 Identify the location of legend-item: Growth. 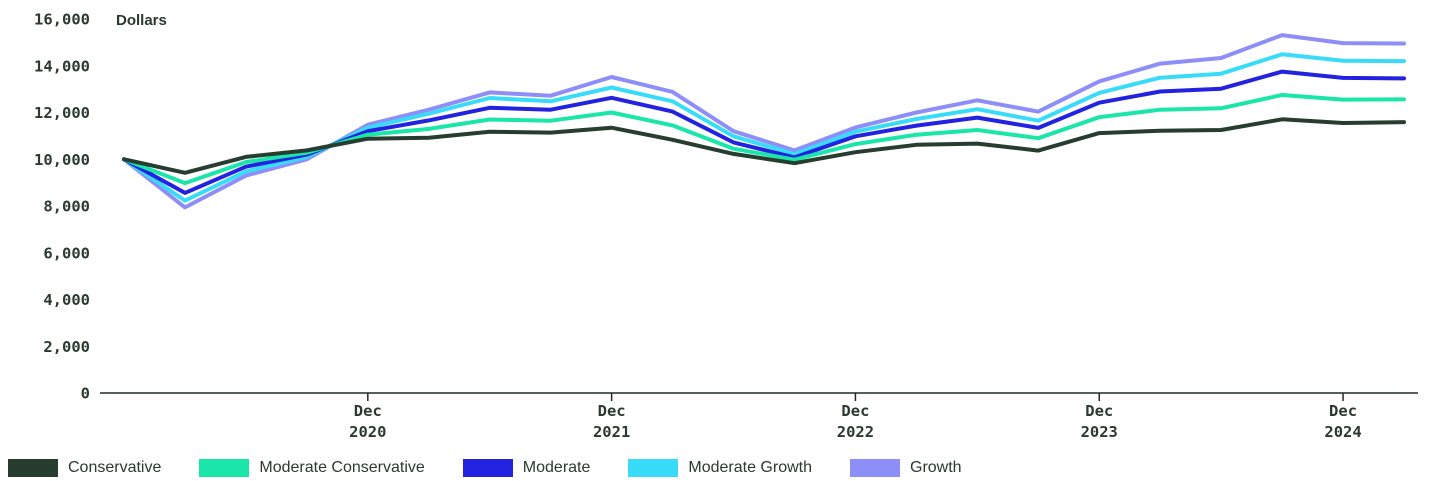
(906, 468).